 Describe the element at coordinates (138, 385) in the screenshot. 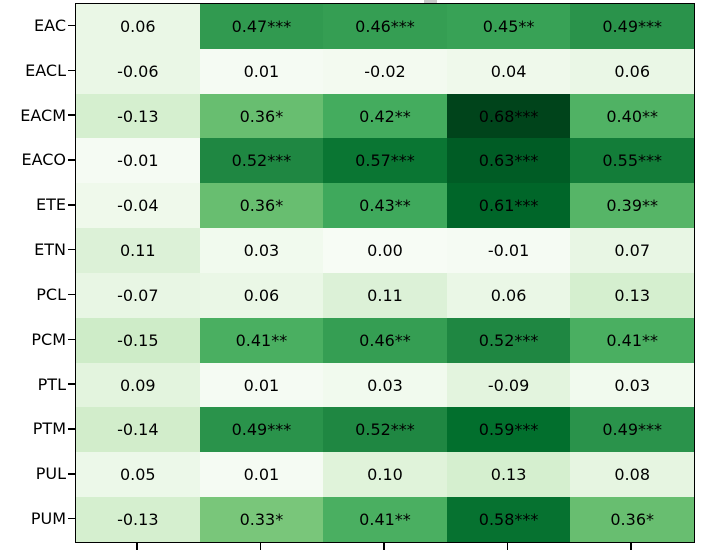

I see `heatmap-cell: 0.09` at that location.